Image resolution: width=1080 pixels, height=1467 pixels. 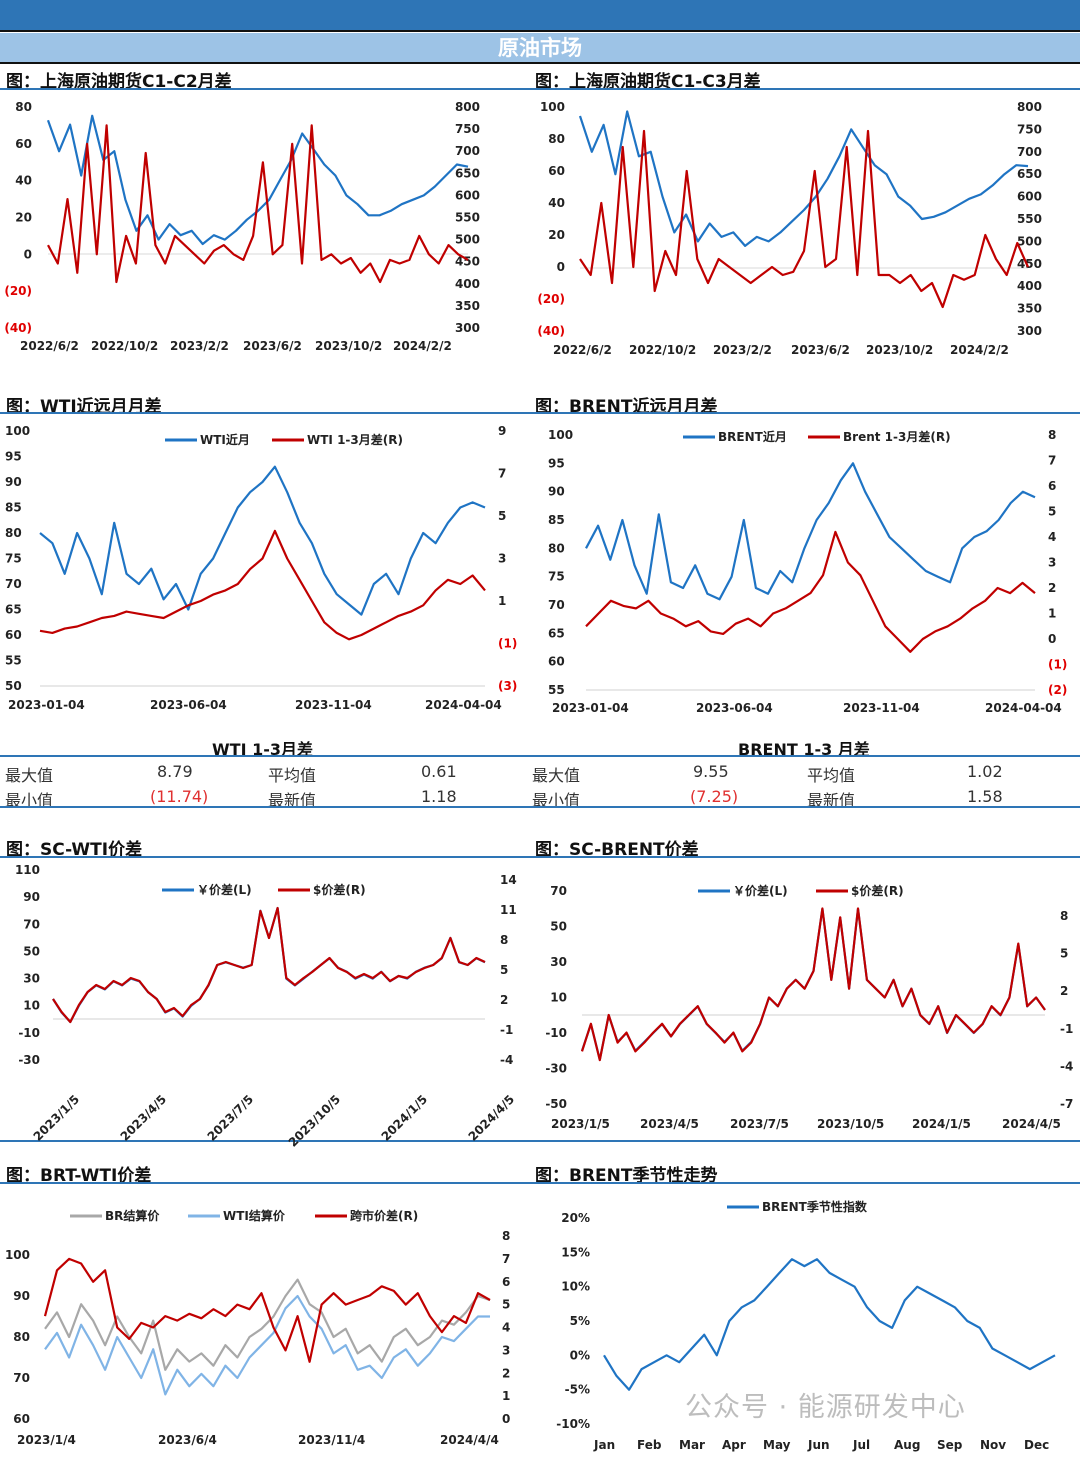 What do you see at coordinates (57, 1118) in the screenshot?
I see `x-axis-tick-label: 2023/1/5` at bounding box center [57, 1118].